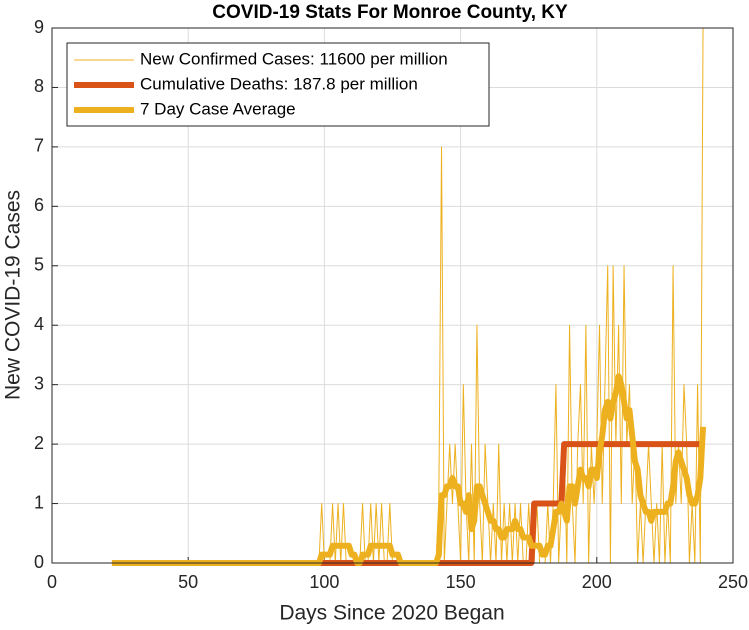  Describe the element at coordinates (52, 582) in the screenshot. I see `x-tick-label: 0` at that location.